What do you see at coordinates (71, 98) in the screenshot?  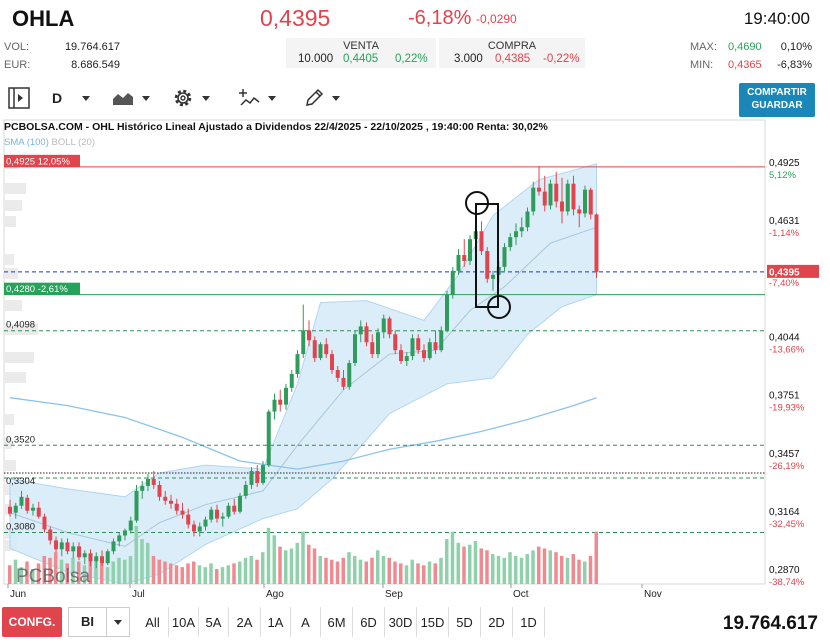 I see `interval-dropdown: D` at bounding box center [71, 98].